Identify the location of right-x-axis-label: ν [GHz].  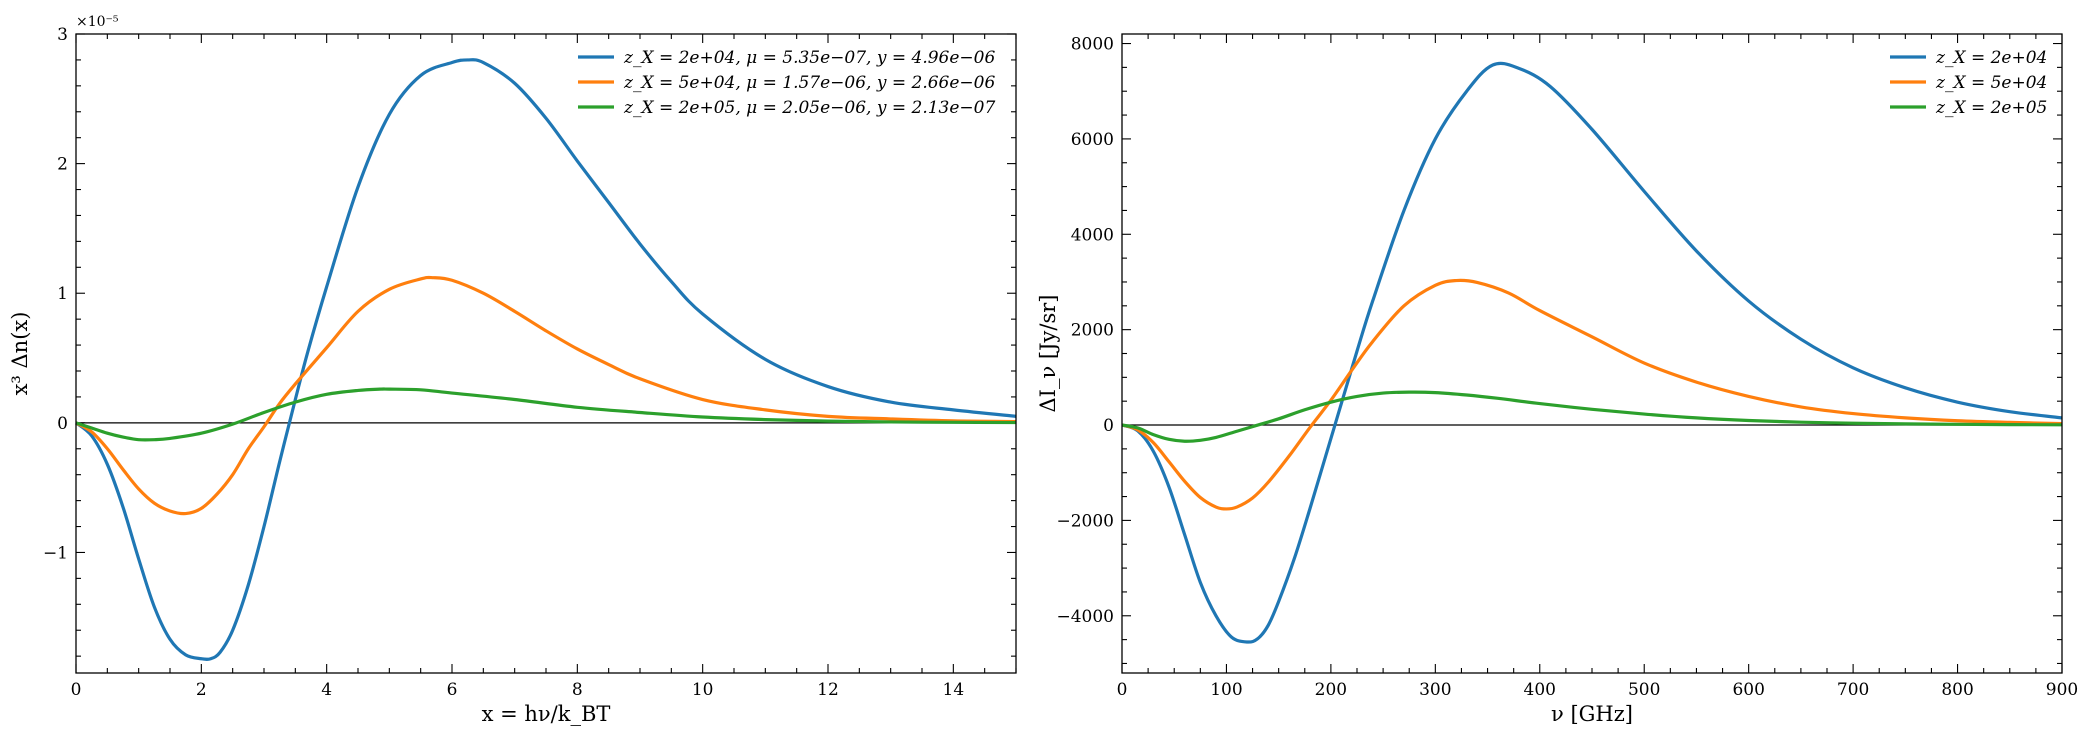
(1592, 714).